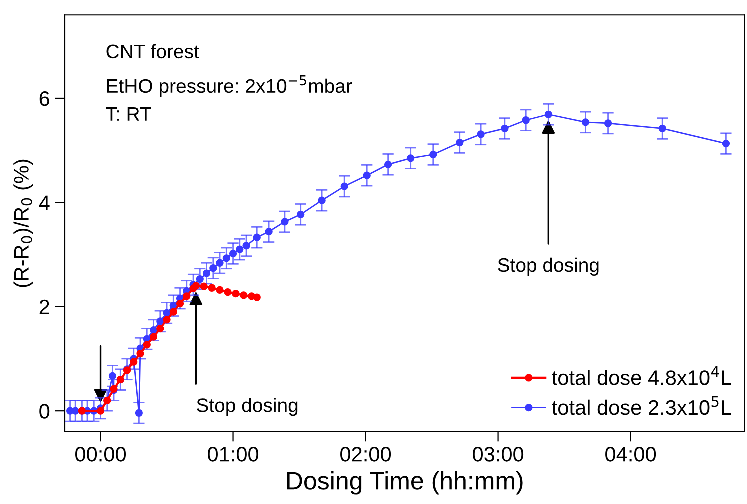 The width and height of the screenshot is (747, 504). I want to click on x-tick-label: 04:00, so click(631, 454).